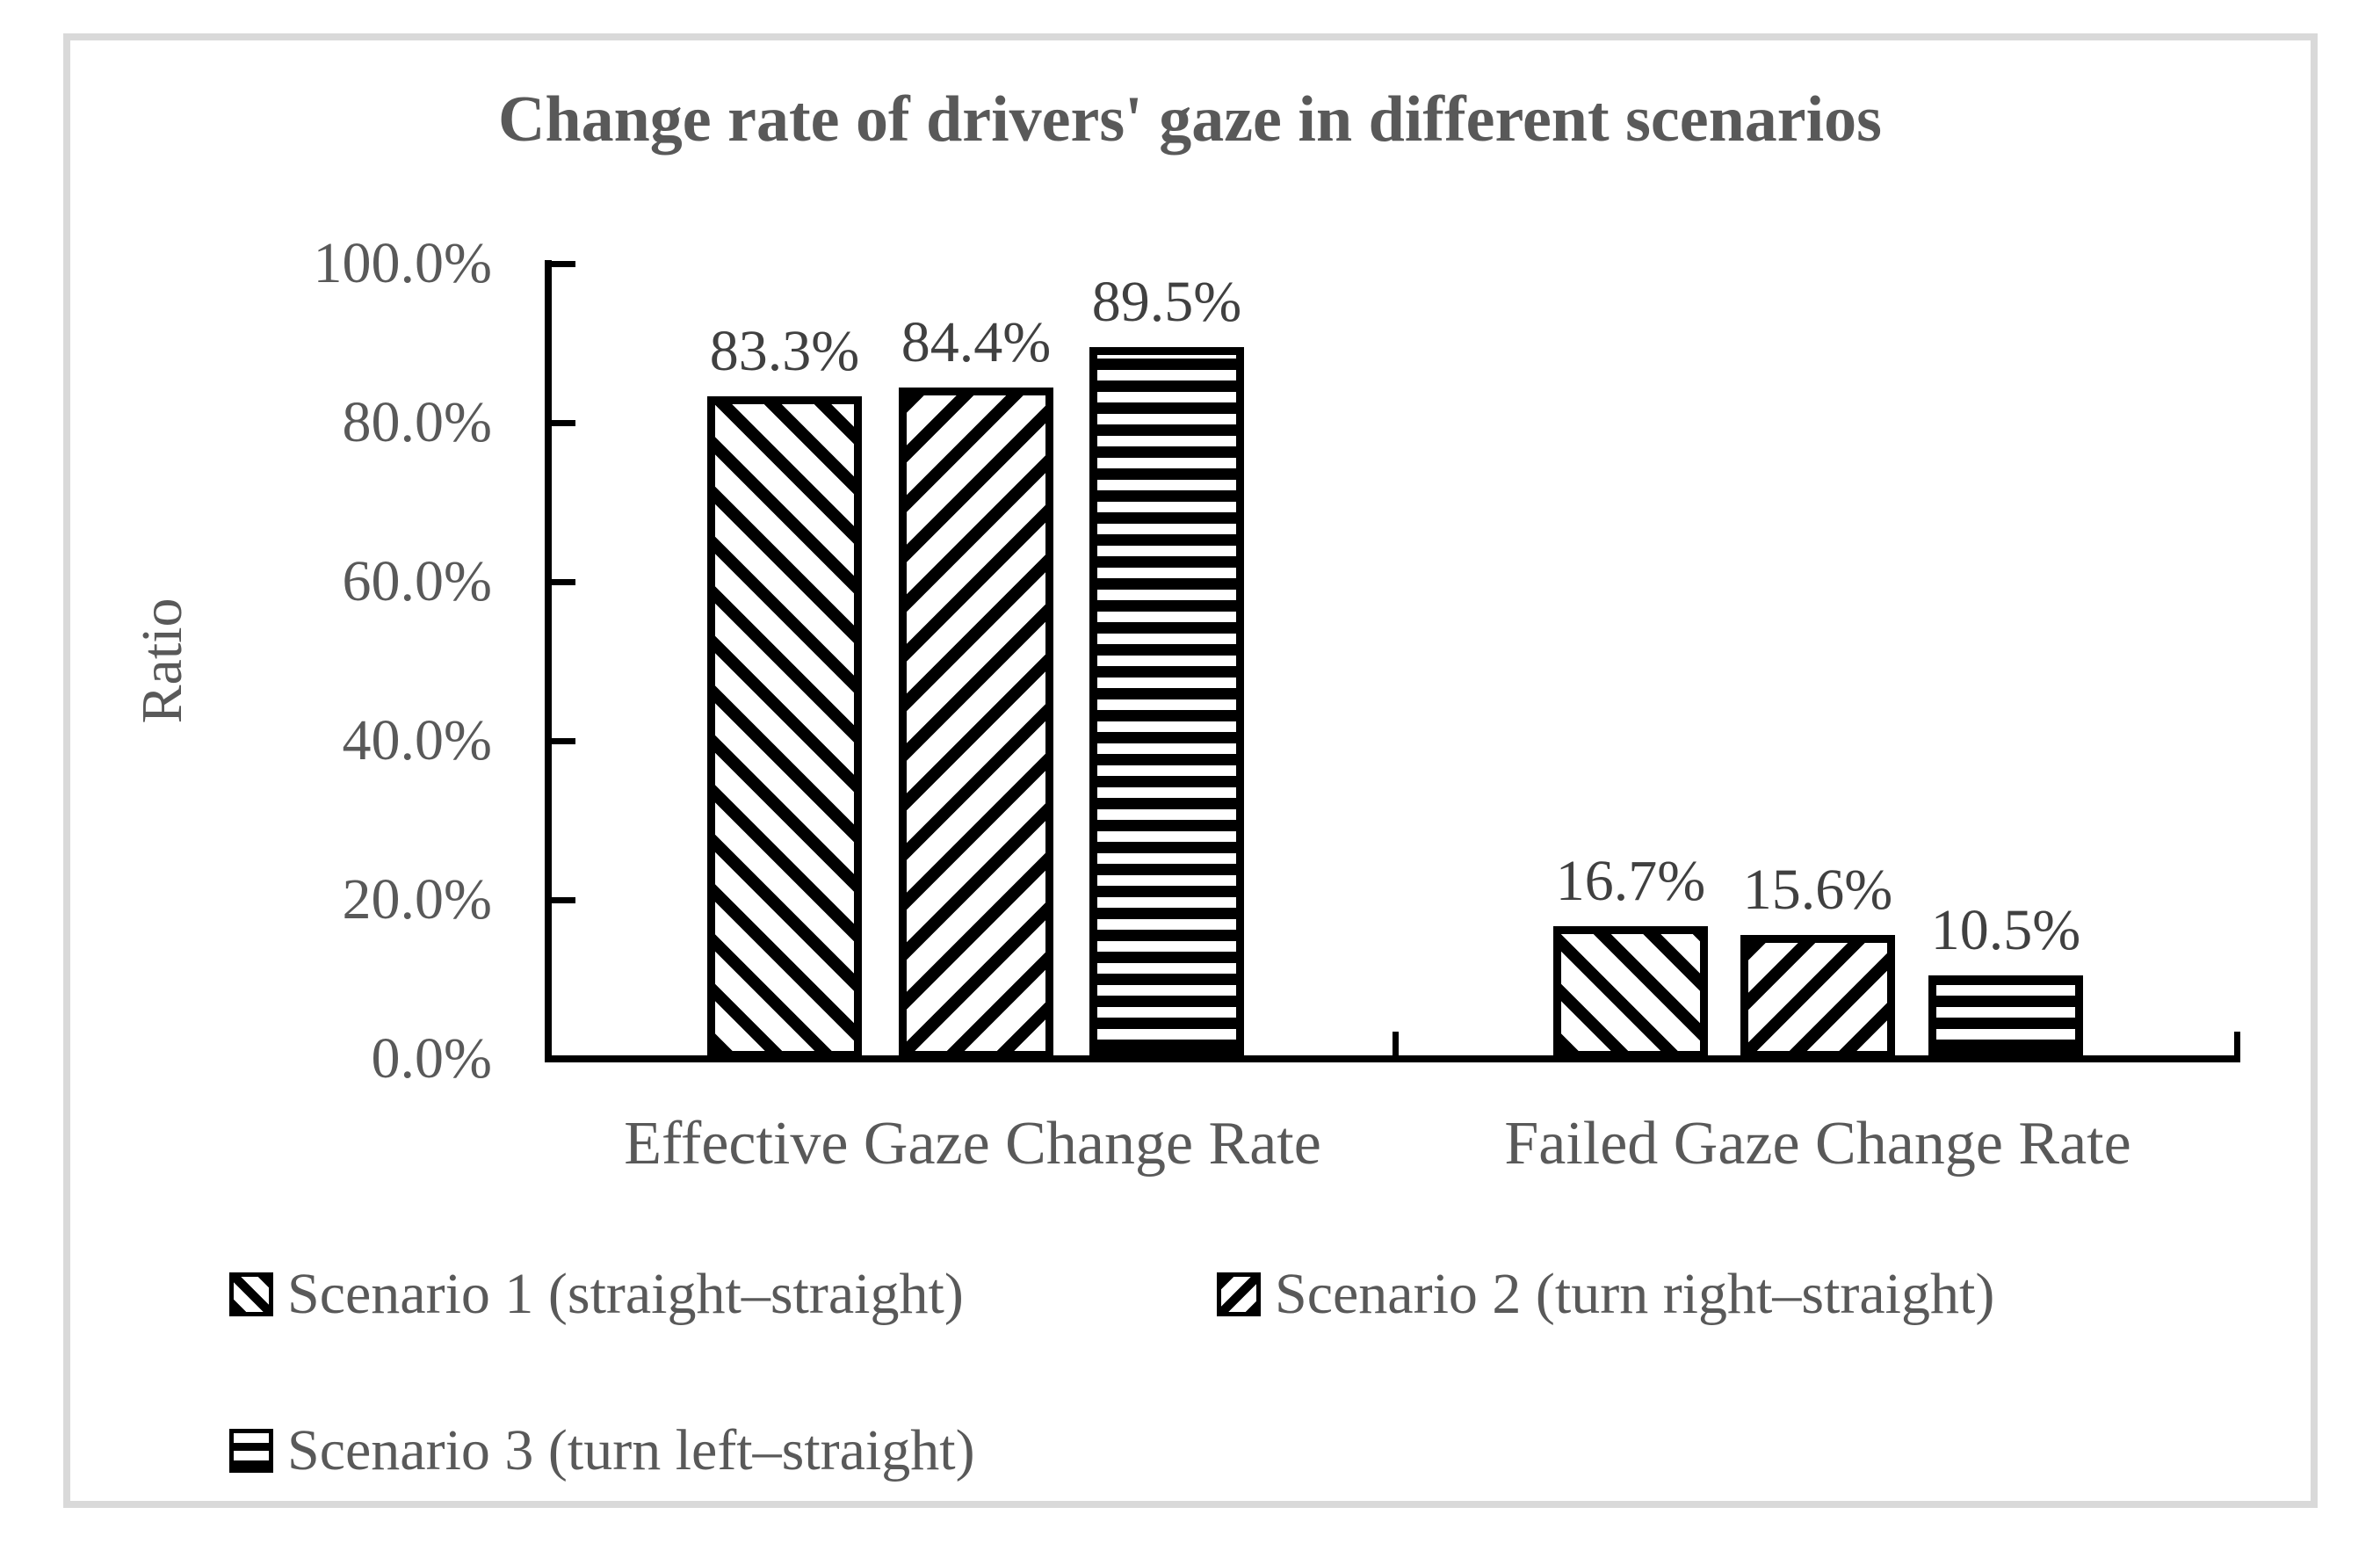 The height and width of the screenshot is (1558, 2380). What do you see at coordinates (1166, 302) in the screenshot?
I see `bar-value-label: 89.5%` at bounding box center [1166, 302].